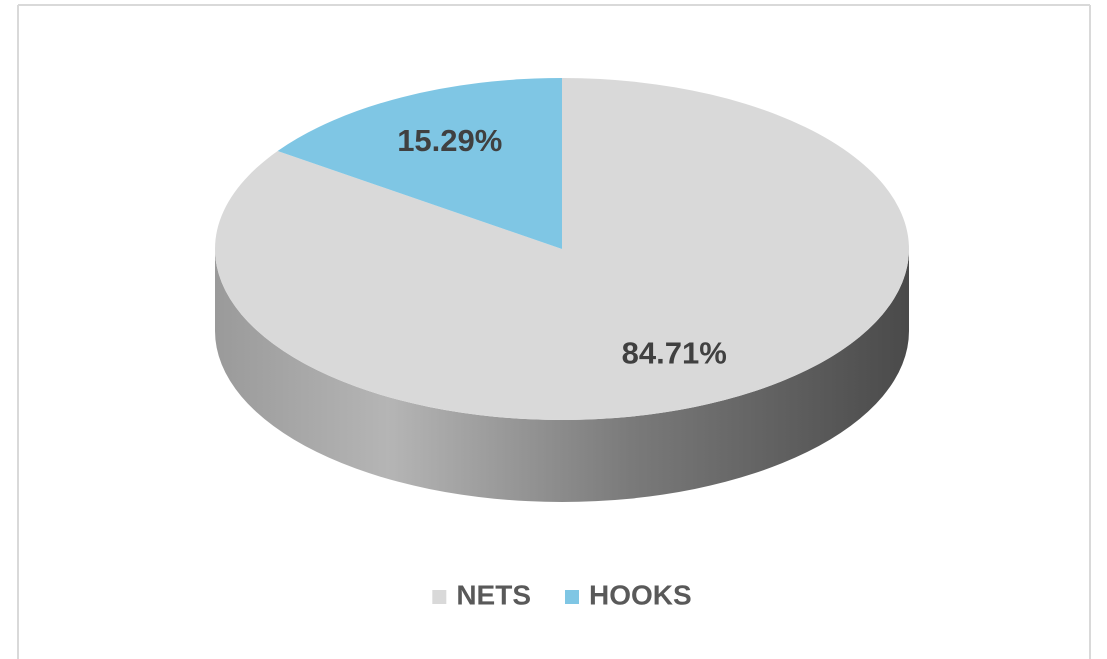 The image size is (1107, 659). What do you see at coordinates (640, 594) in the screenshot?
I see `legend-label: HOOKS` at bounding box center [640, 594].